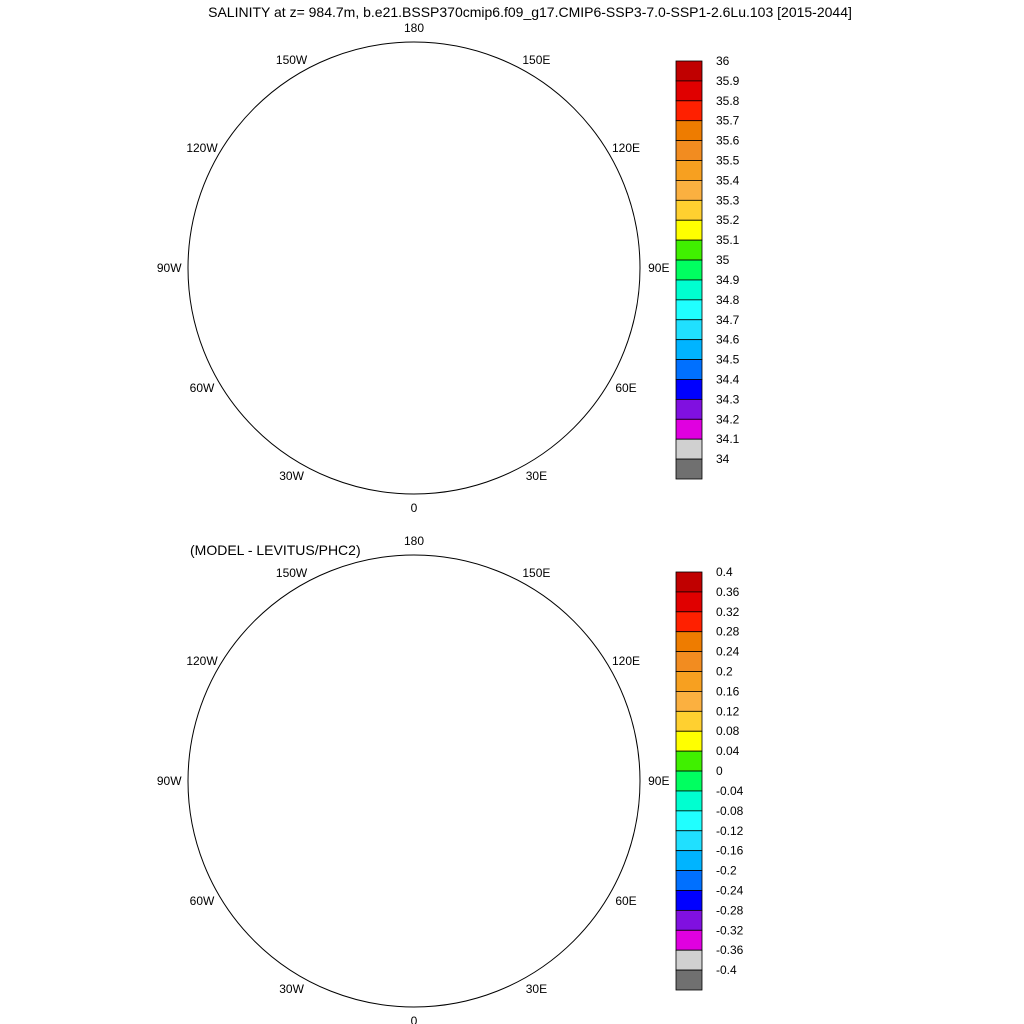  What do you see at coordinates (728, 320) in the screenshot?
I see `colorbar-level: 34.7` at bounding box center [728, 320].